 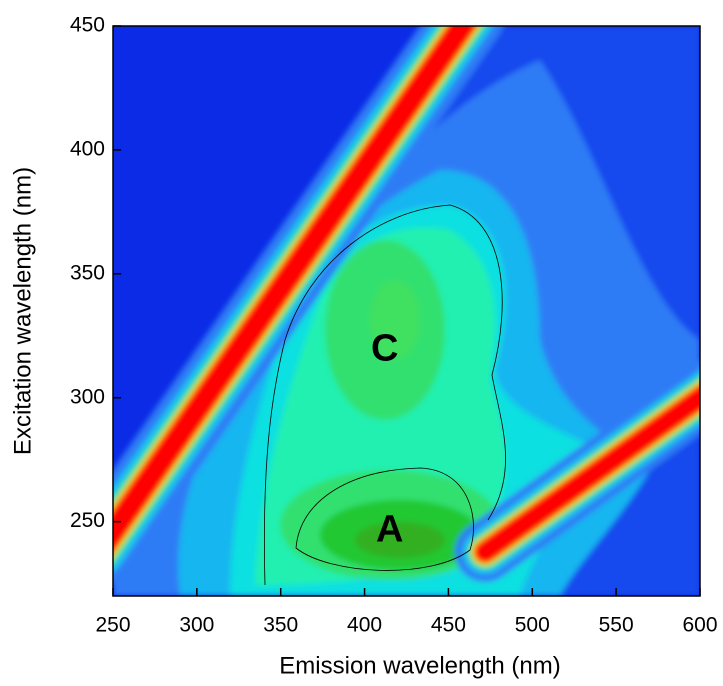 I want to click on x-tick-label: 350, so click(x=280, y=625).